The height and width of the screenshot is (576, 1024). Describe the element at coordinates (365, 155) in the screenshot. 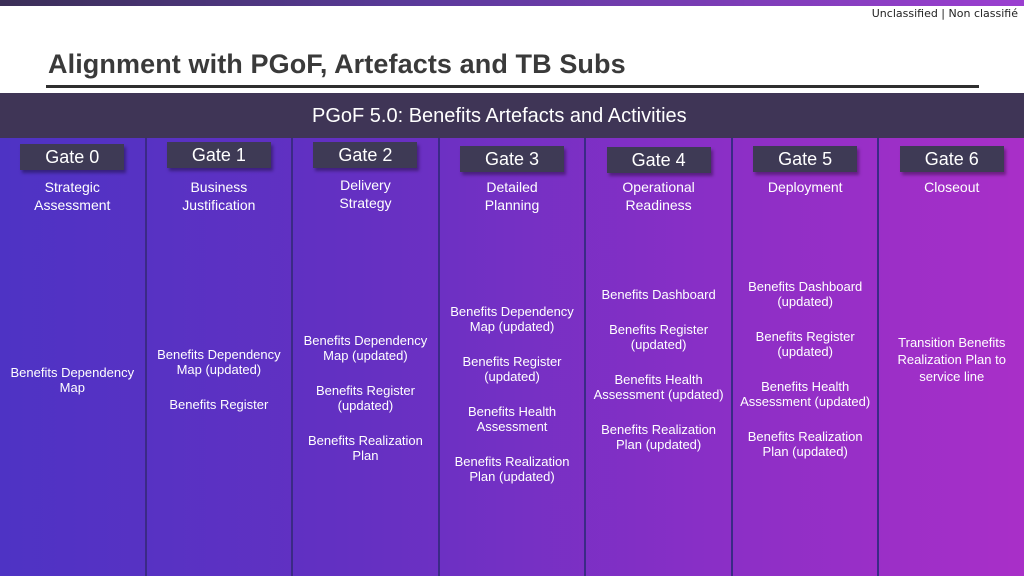

I see `gate-2-button: Gate 2` at that location.